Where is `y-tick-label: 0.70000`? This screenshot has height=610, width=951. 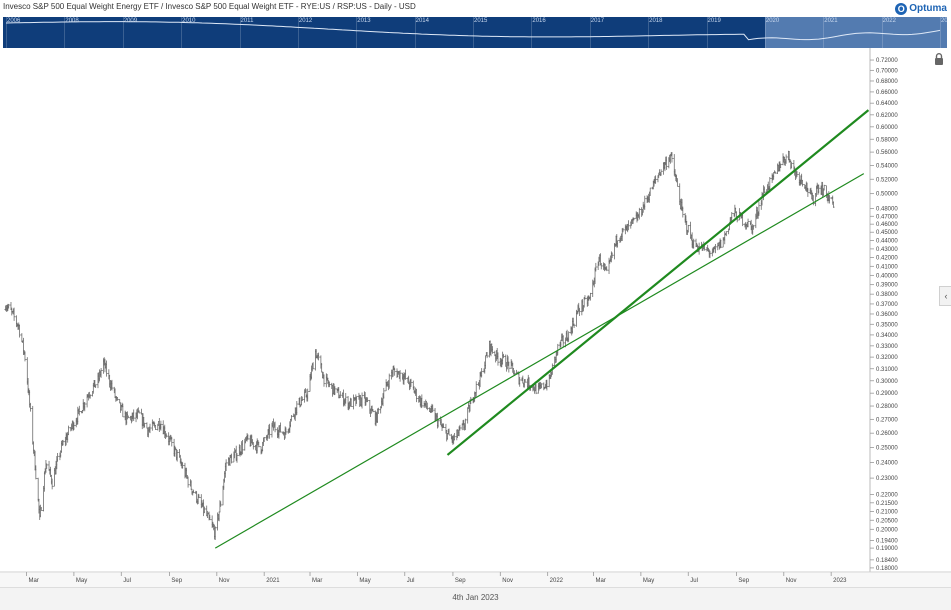
y-tick-label: 0.70000 is located at coordinates (887, 71).